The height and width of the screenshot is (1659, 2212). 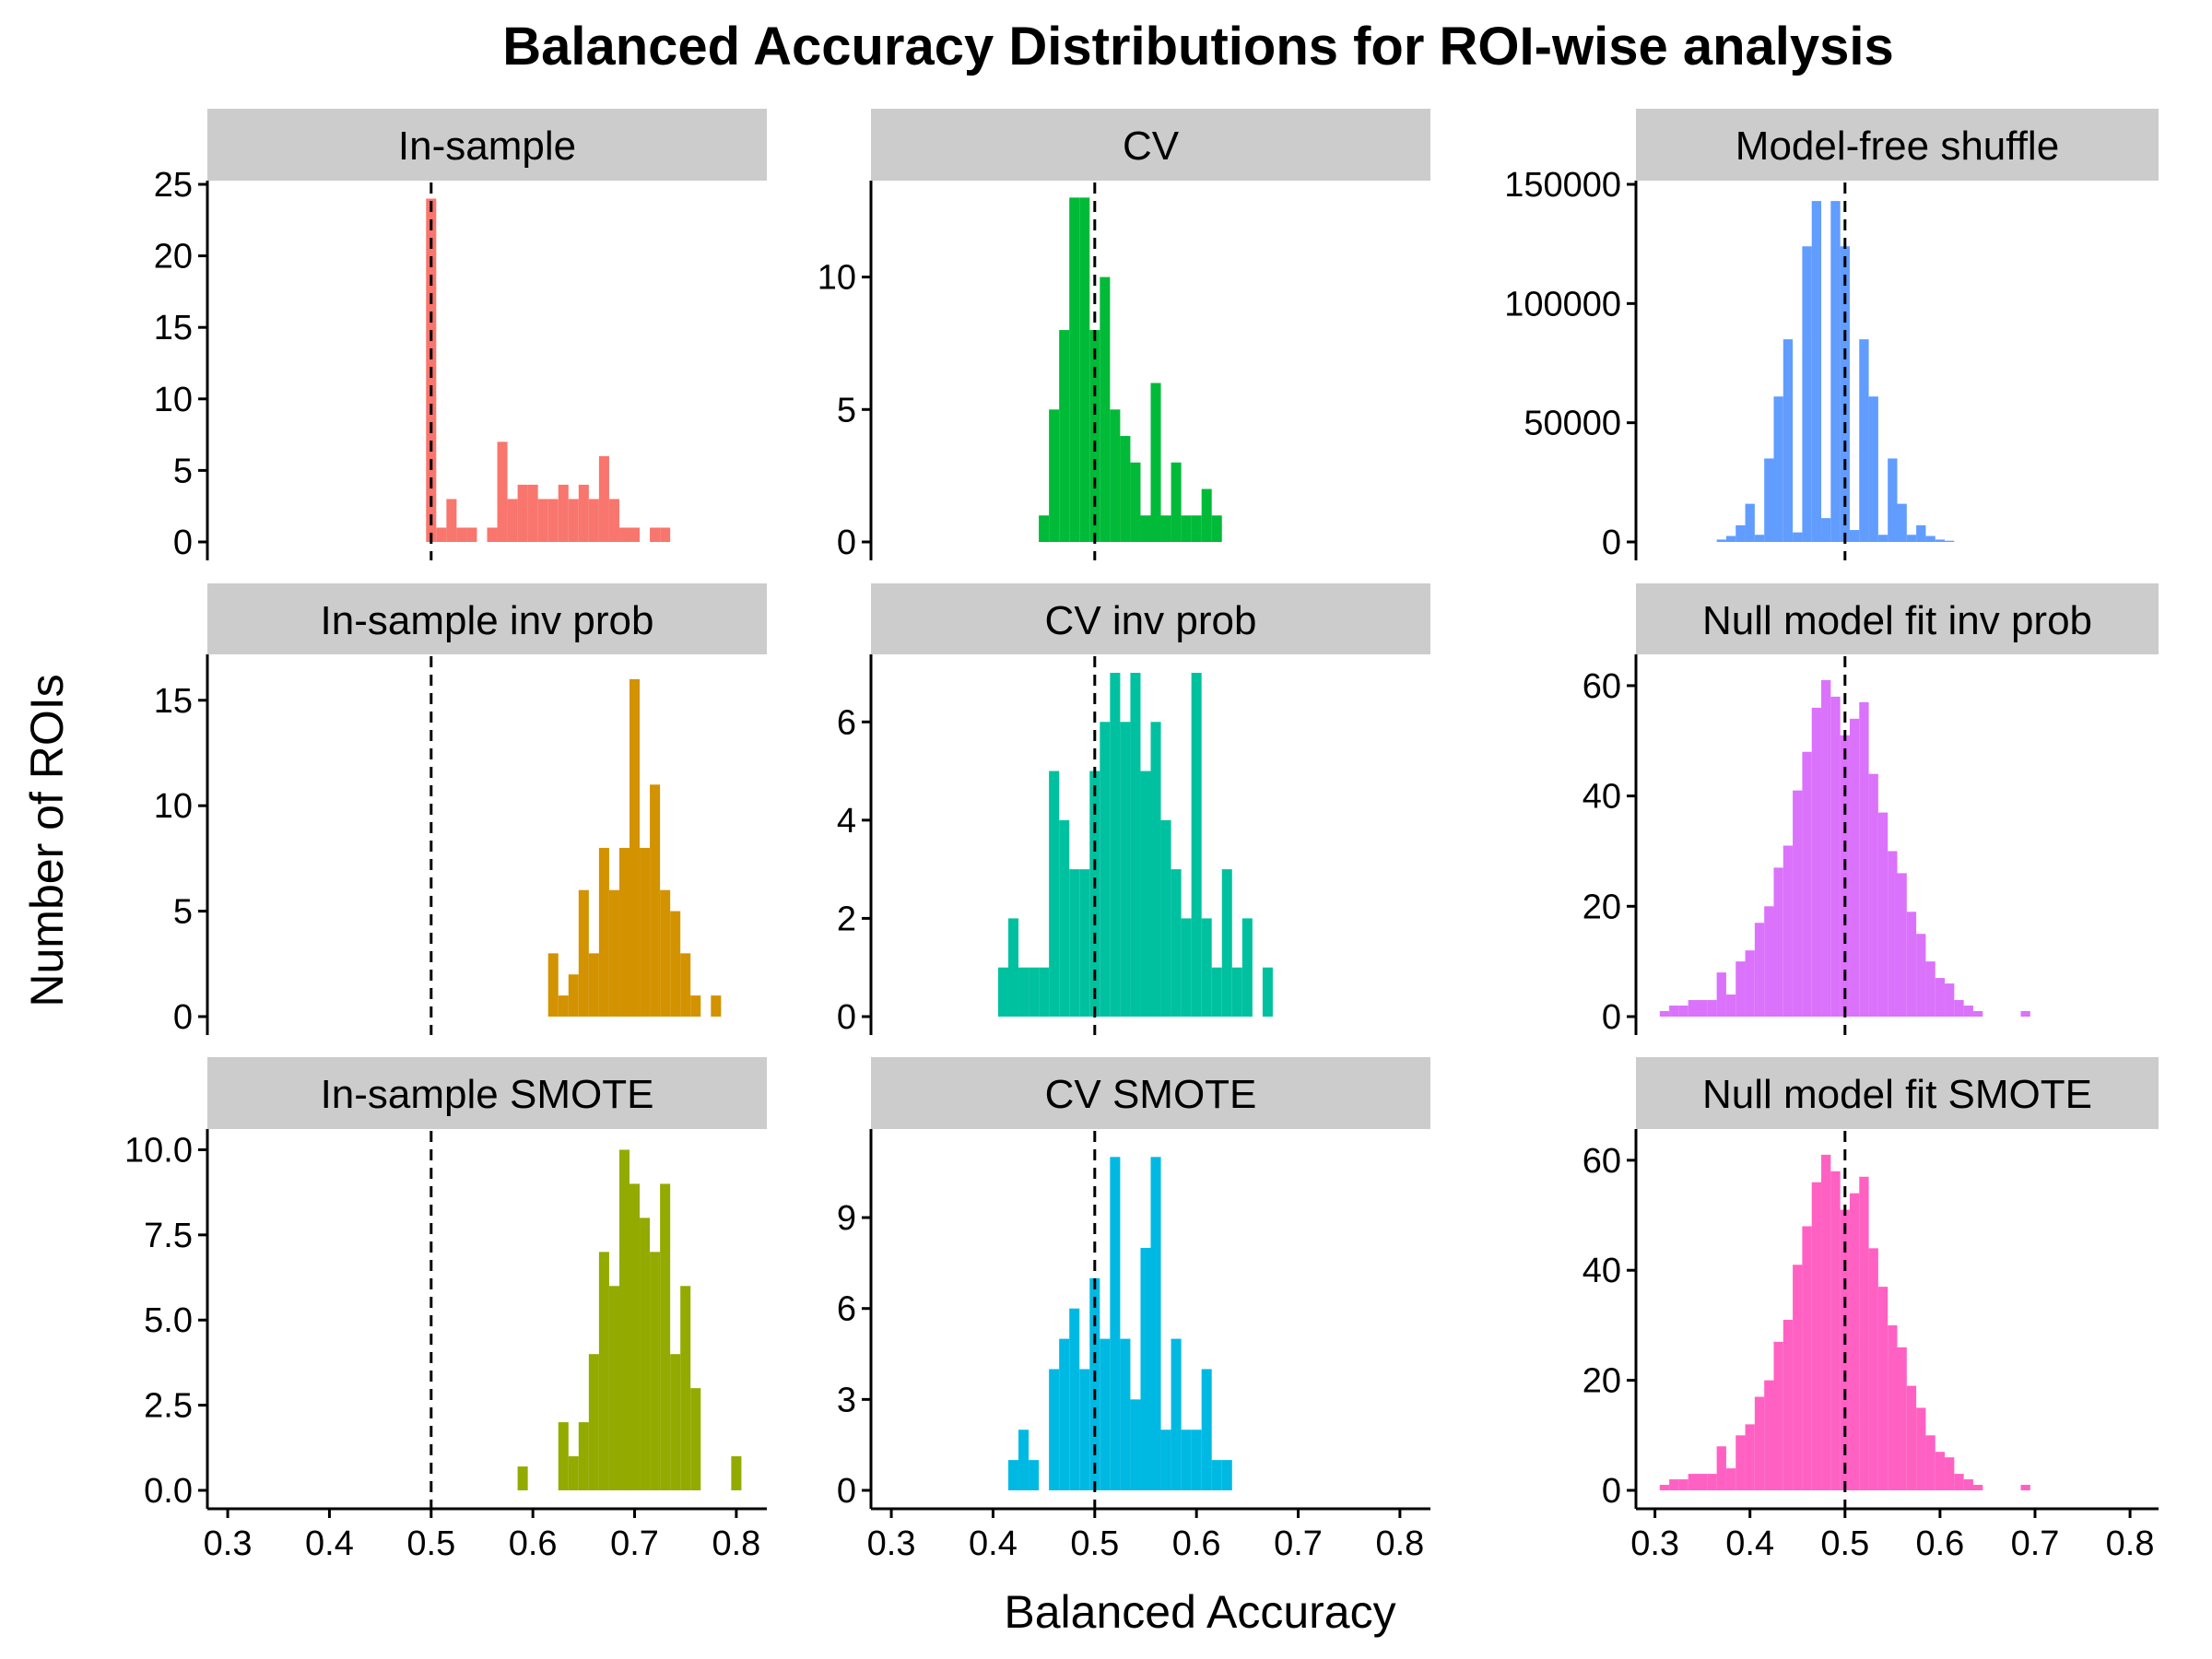 I want to click on facet-label: In-sample inv prob, so click(x=487, y=620).